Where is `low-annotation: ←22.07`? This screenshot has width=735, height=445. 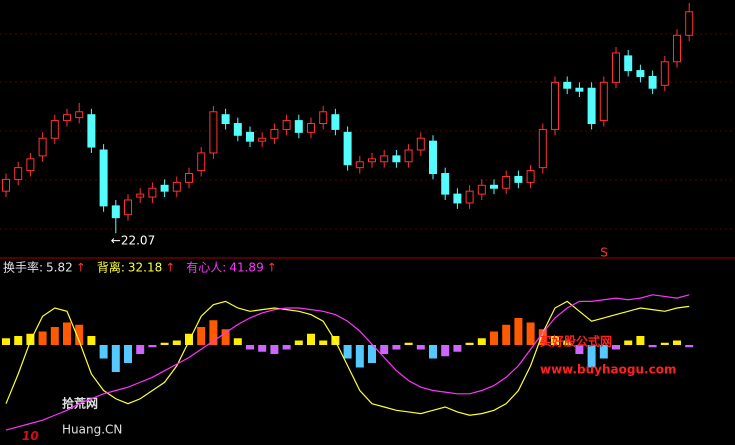
low-annotation: ←22.07 is located at coordinates (133, 241).